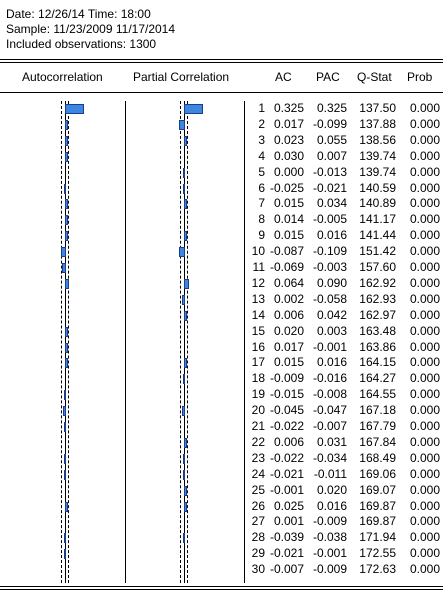  What do you see at coordinates (258, 489) in the screenshot?
I see `lag-cell: 25` at bounding box center [258, 489].